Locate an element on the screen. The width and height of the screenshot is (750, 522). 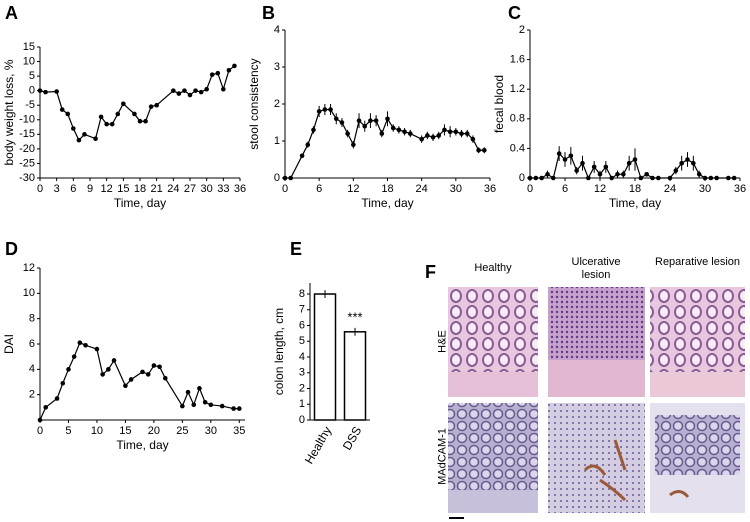
image-madcam-reparative-crypts is located at coordinates (697, 445).